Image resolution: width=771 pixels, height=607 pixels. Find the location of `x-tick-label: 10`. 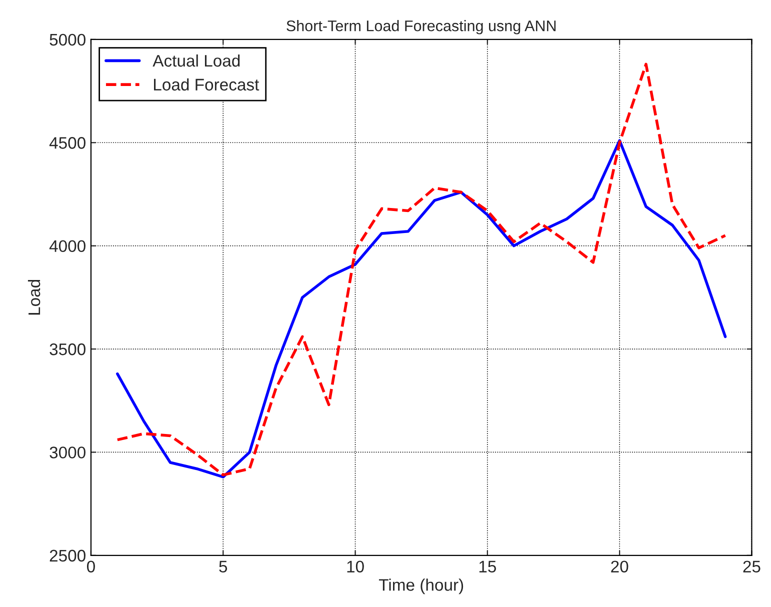

x-tick-label: 10 is located at coordinates (355, 566).